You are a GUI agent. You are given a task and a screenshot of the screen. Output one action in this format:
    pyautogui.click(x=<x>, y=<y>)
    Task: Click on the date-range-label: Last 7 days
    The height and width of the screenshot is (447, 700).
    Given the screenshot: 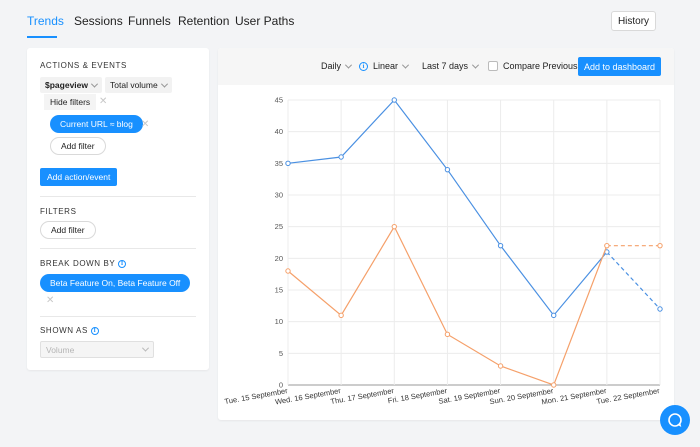 What is the action you would take?
    pyautogui.click(x=445, y=66)
    